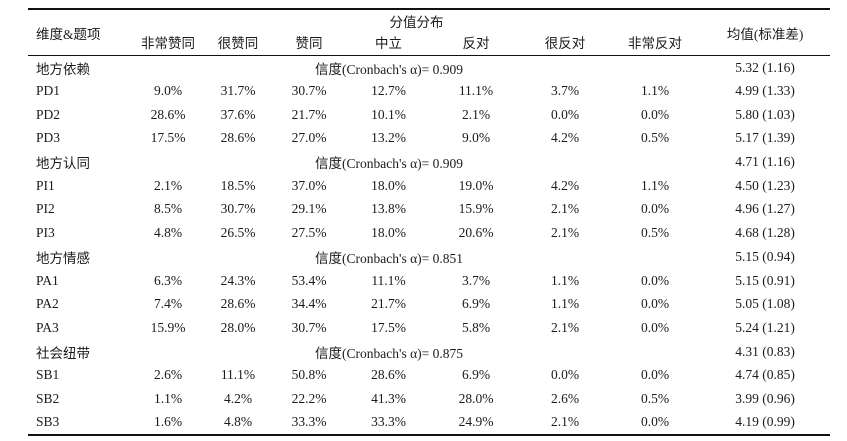 The height and width of the screenshot is (441, 847). I want to click on item-value: 8.5%, so click(168, 209).